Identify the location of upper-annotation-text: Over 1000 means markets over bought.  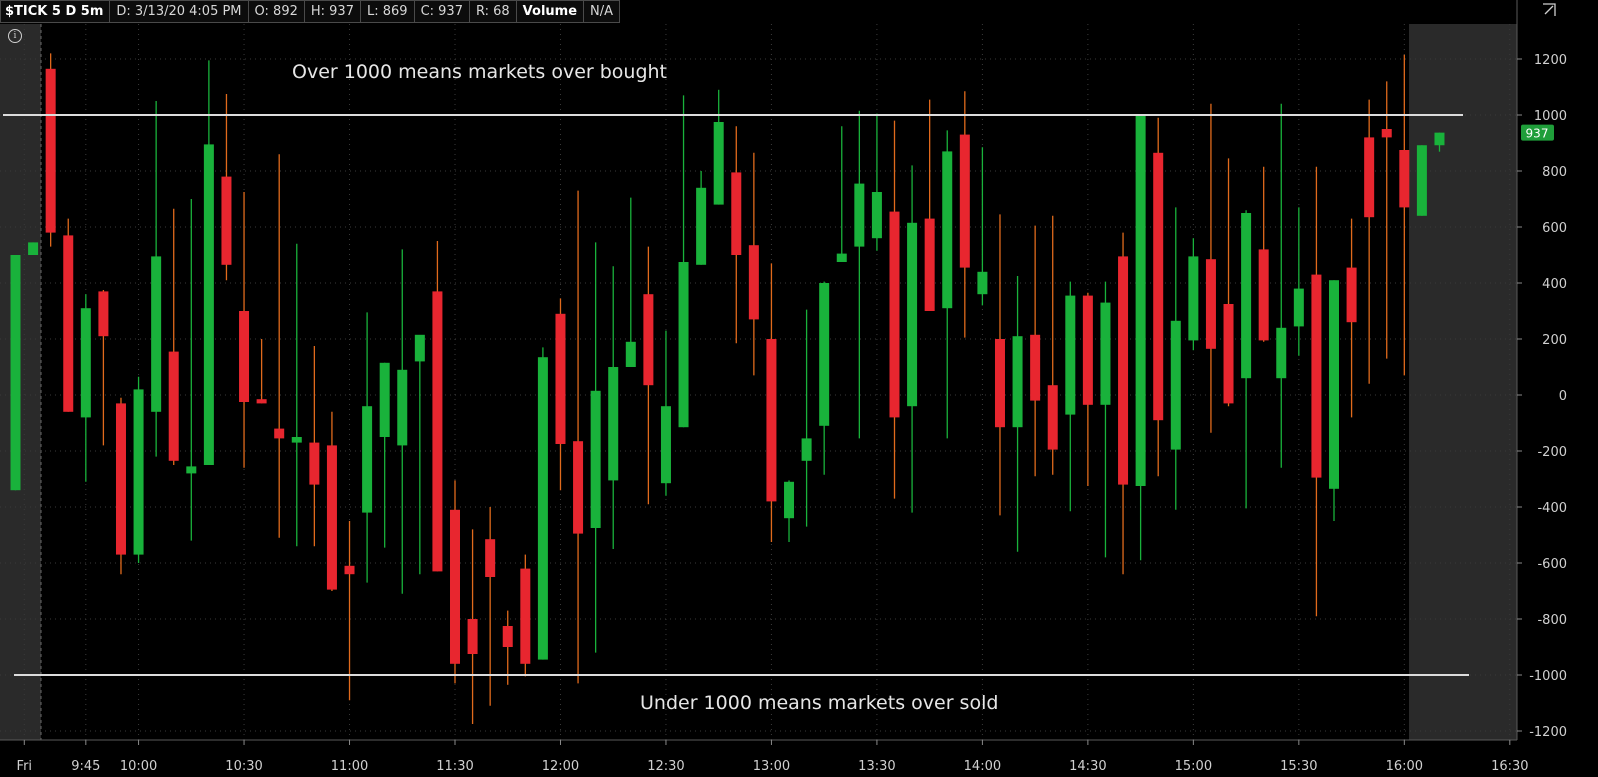
(479, 72).